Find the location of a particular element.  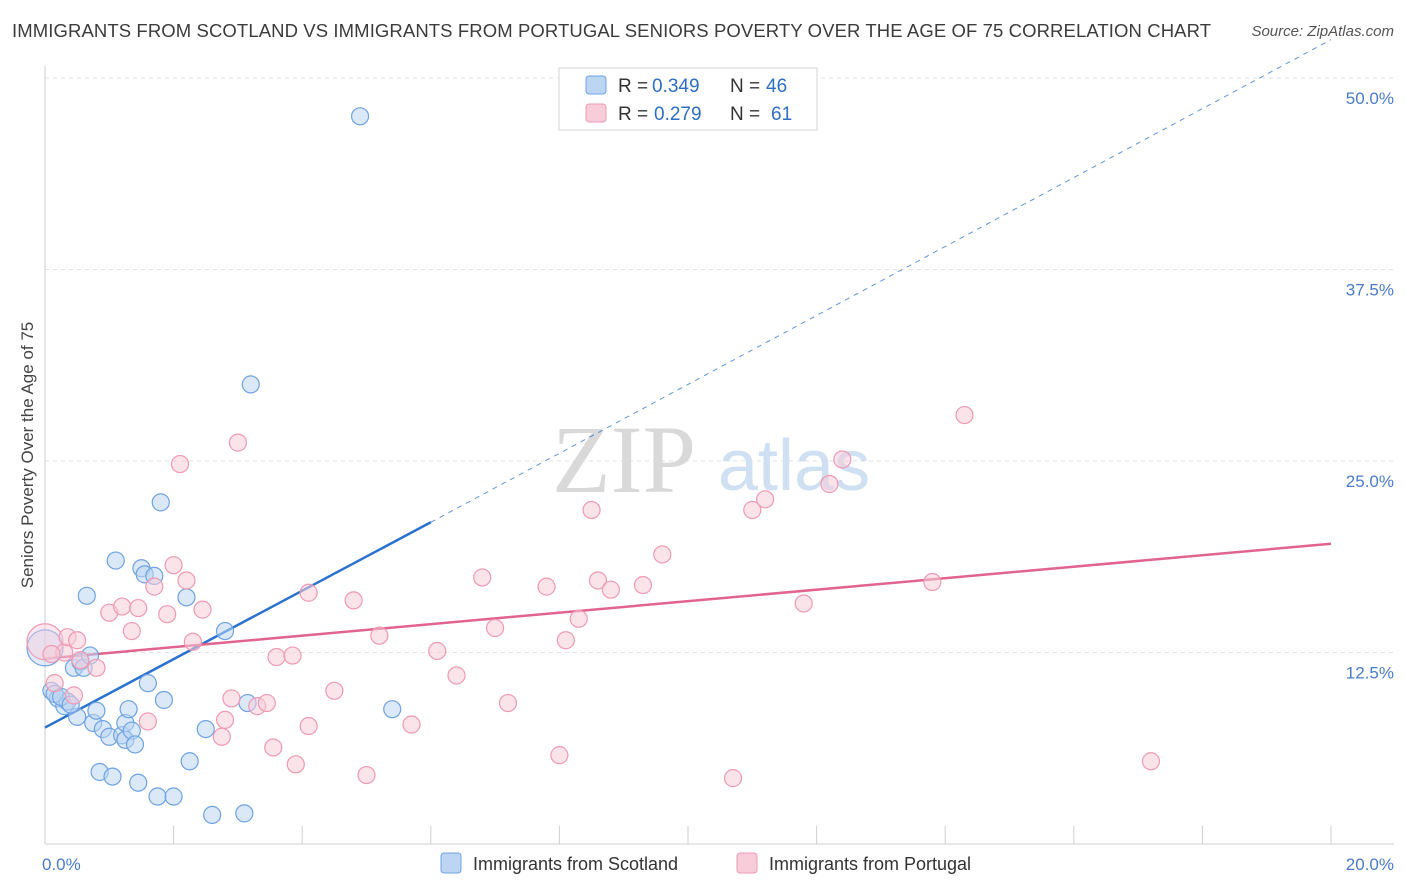

y-tick-labels: 12.5% 25.0% 37.5% 50.0% is located at coordinates (1370, 386).